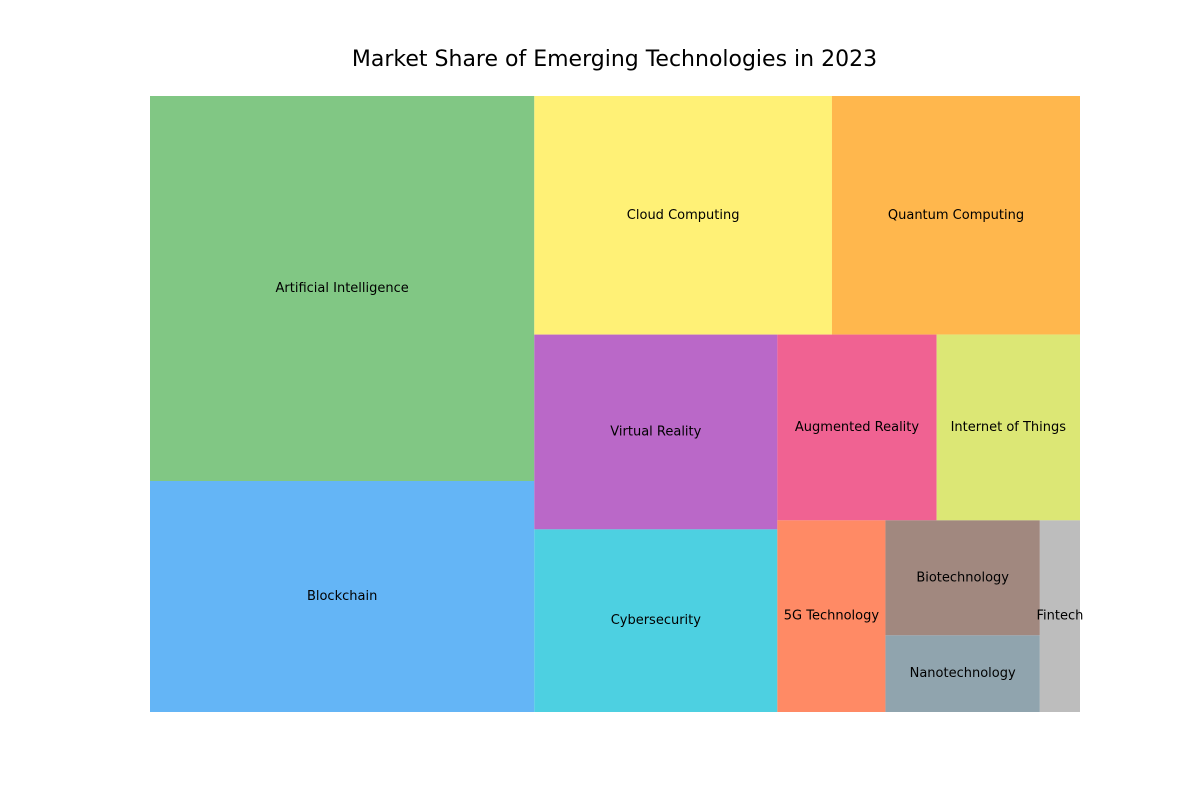 Image resolution: width=1200 pixels, height=800 pixels. I want to click on tile-rect-nanotechnology, so click(962, 673).